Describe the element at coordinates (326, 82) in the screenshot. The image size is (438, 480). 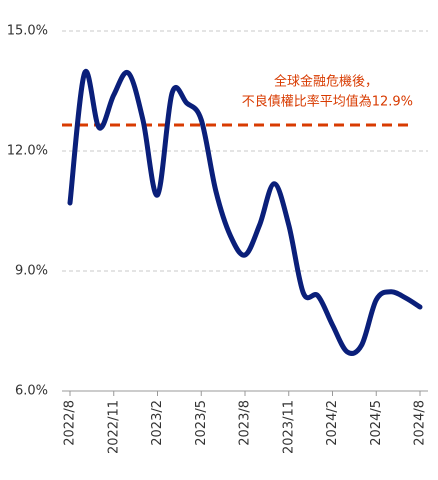
I see `annotation: 全球金融危機後，` at that location.